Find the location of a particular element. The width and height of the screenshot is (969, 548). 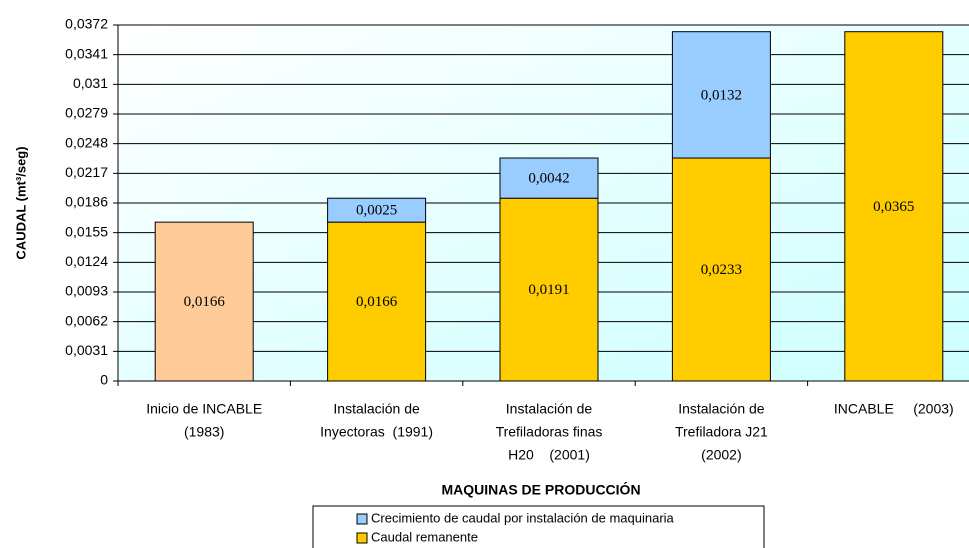

y-axis-title: CAUDAL (mt³/seg) is located at coordinates (20, 202).